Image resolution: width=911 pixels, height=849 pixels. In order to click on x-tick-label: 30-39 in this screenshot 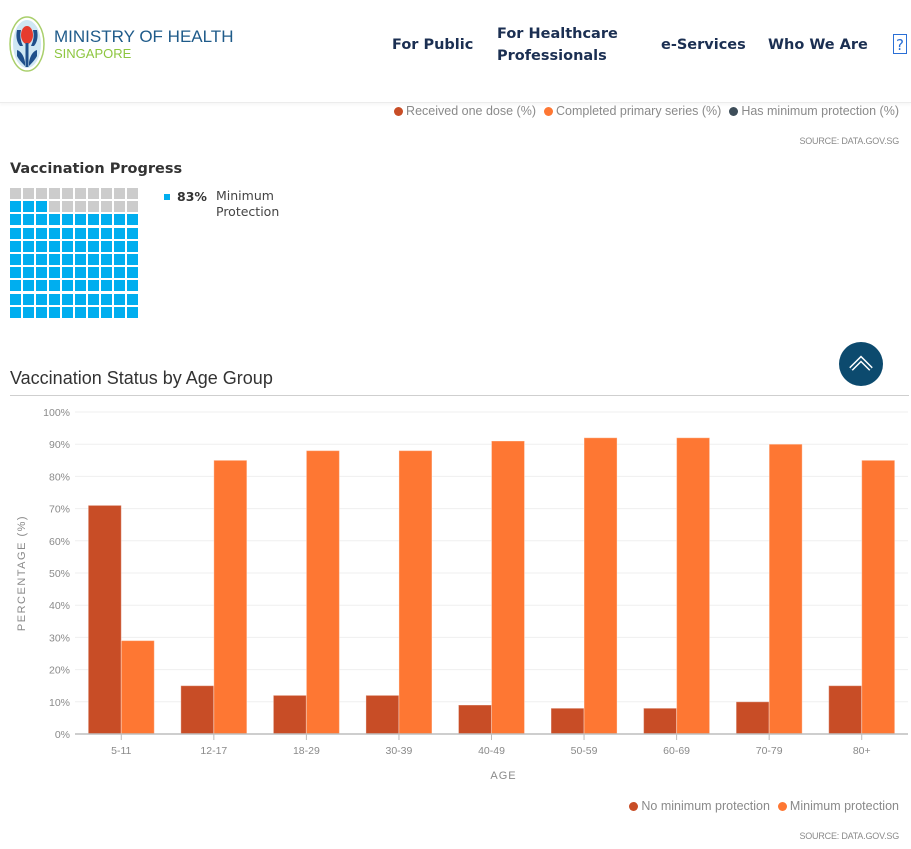, I will do `click(399, 751)`.